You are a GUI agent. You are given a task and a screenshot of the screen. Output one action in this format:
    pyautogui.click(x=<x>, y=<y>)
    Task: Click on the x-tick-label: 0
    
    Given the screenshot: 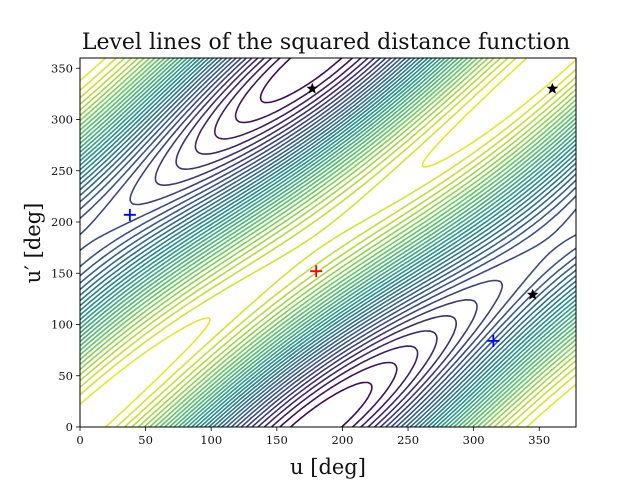 What is the action you would take?
    pyautogui.click(x=79, y=440)
    